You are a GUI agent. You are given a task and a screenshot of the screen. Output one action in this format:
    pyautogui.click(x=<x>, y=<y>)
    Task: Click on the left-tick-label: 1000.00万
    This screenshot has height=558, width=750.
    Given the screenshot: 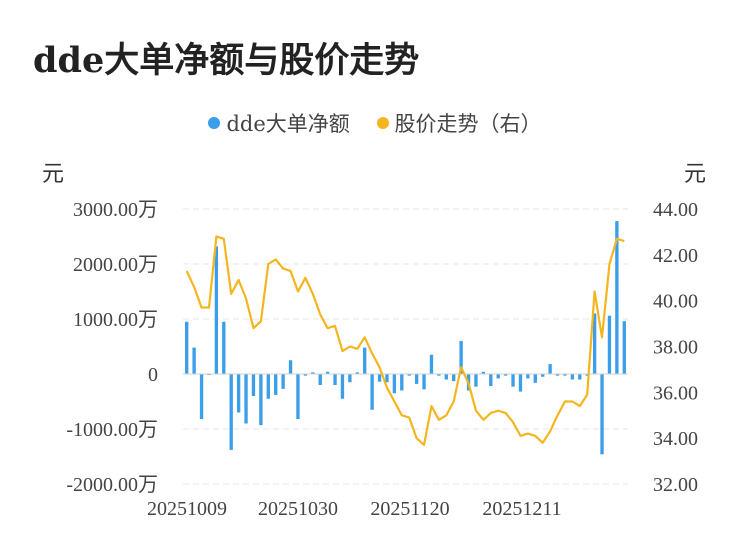 What is the action you would take?
    pyautogui.click(x=115, y=320)
    